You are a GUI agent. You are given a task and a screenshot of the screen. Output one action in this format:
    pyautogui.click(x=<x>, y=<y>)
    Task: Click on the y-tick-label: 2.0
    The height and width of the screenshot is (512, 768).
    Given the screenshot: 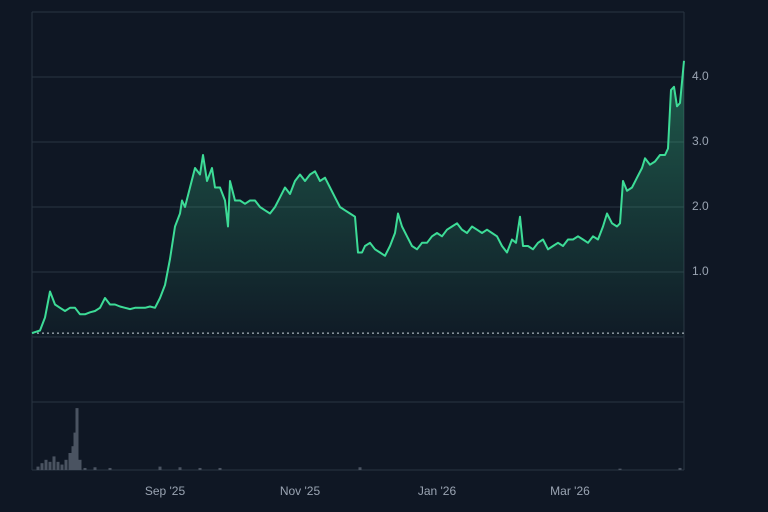 What is the action you would take?
    pyautogui.click(x=700, y=206)
    